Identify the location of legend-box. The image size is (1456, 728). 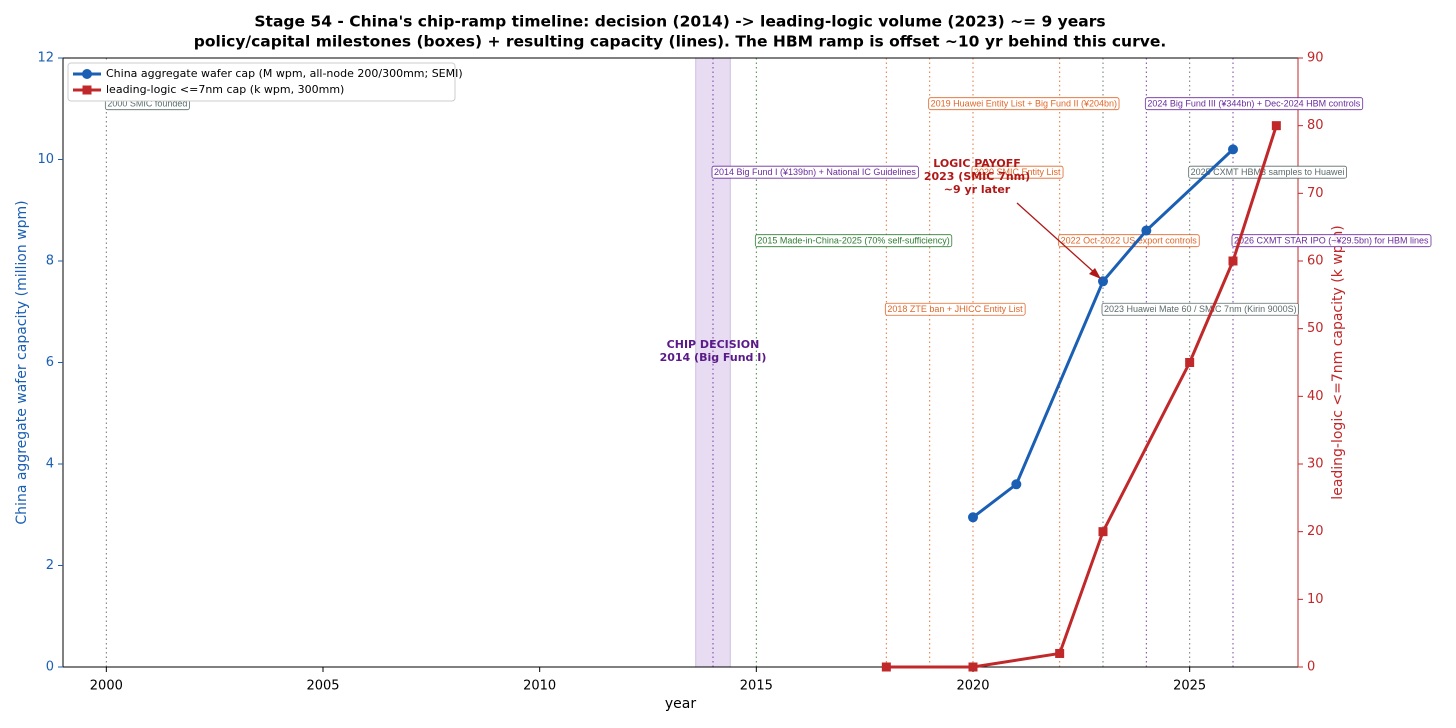
(261, 82).